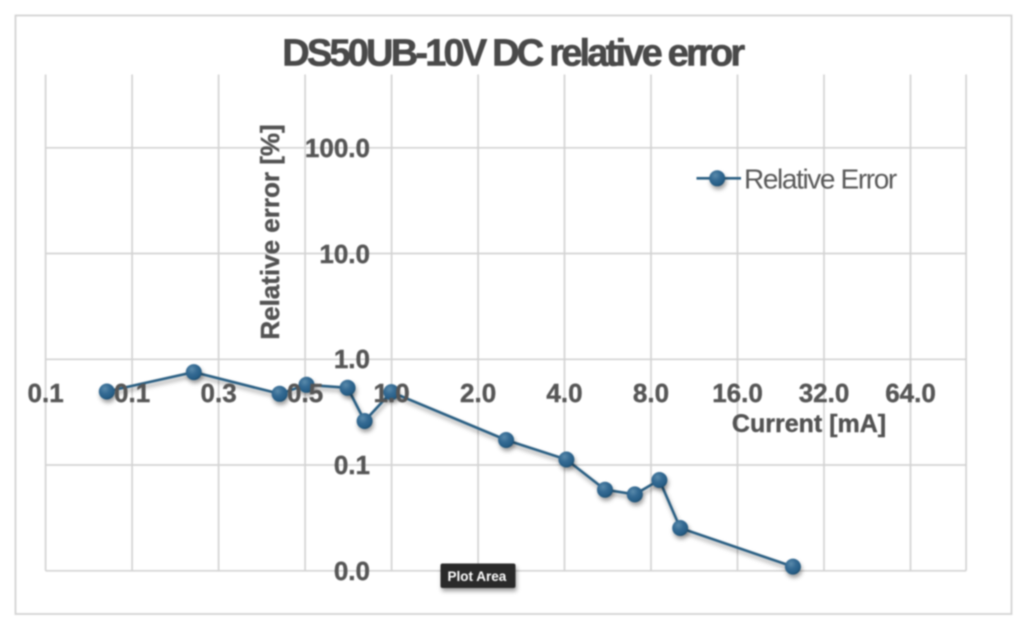 This screenshot has width=1024, height=638. Describe the element at coordinates (737, 393) in the screenshot. I see `svg-text: 16.0` at that location.